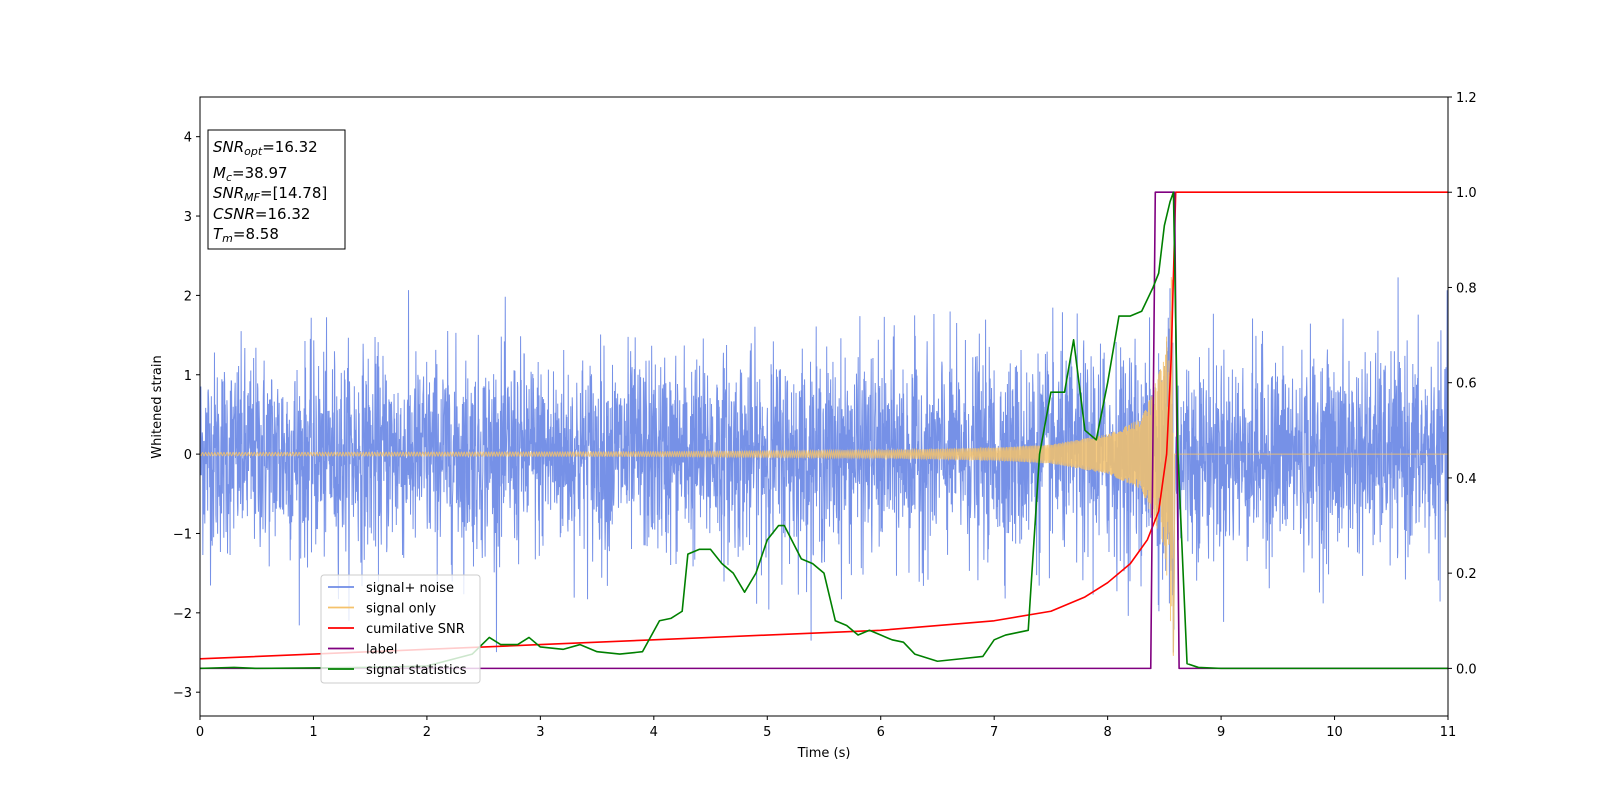 This screenshot has height=800, width=1600. I want to click on legend-frame, so click(400, 629).